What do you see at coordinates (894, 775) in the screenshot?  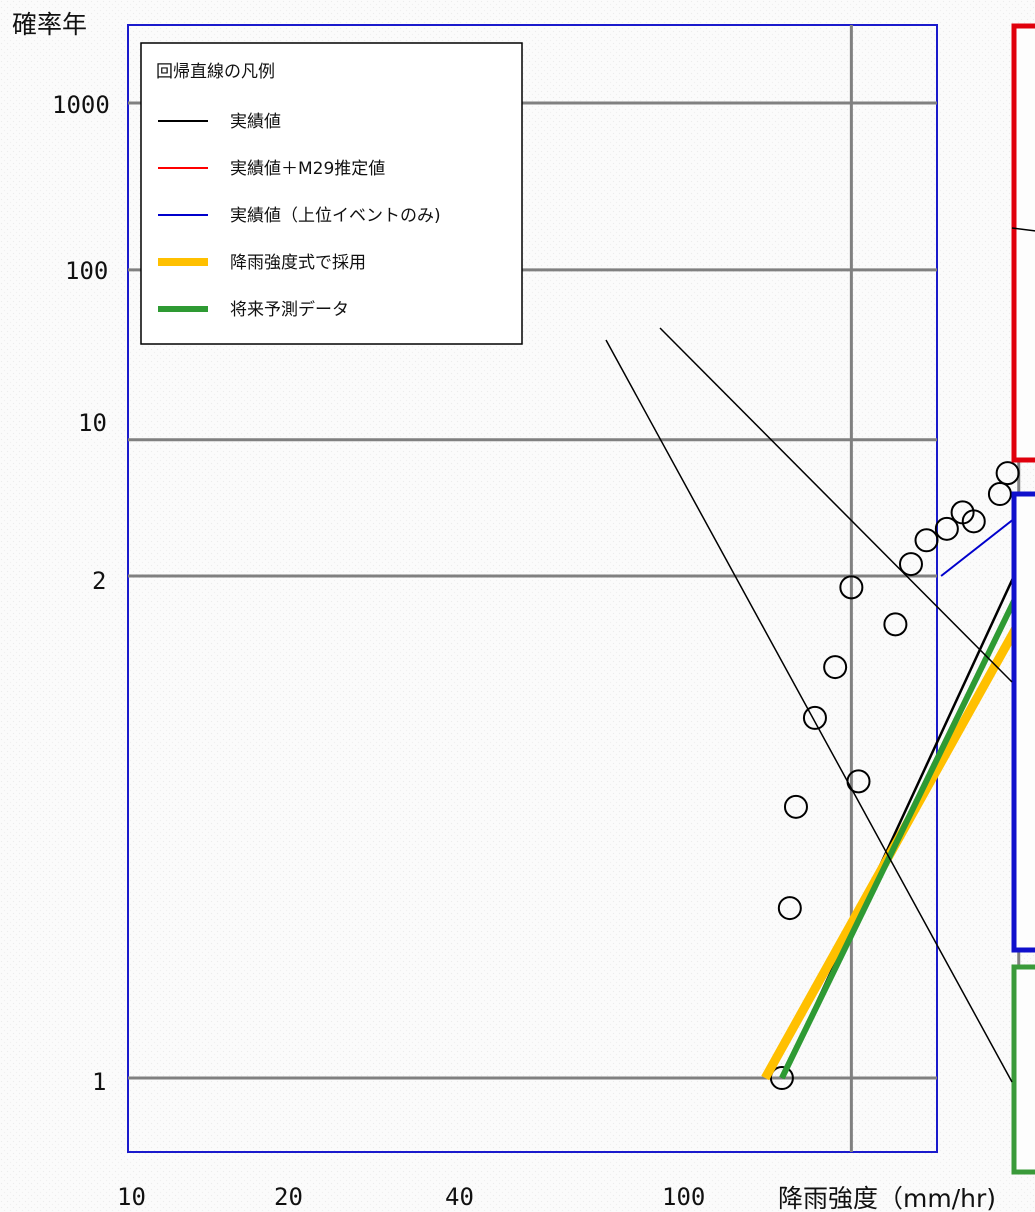 I see `observed-points` at bounding box center [894, 775].